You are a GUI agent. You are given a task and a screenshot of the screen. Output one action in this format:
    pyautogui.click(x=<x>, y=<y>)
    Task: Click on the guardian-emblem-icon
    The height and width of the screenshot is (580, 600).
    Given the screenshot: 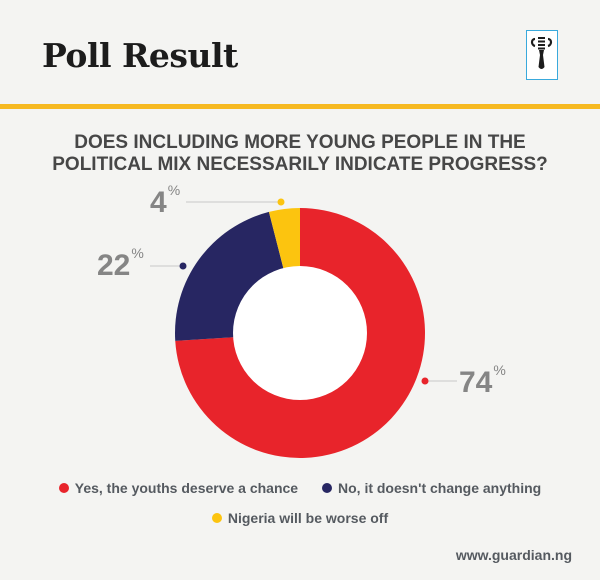 What is the action you would take?
    pyautogui.click(x=542, y=55)
    